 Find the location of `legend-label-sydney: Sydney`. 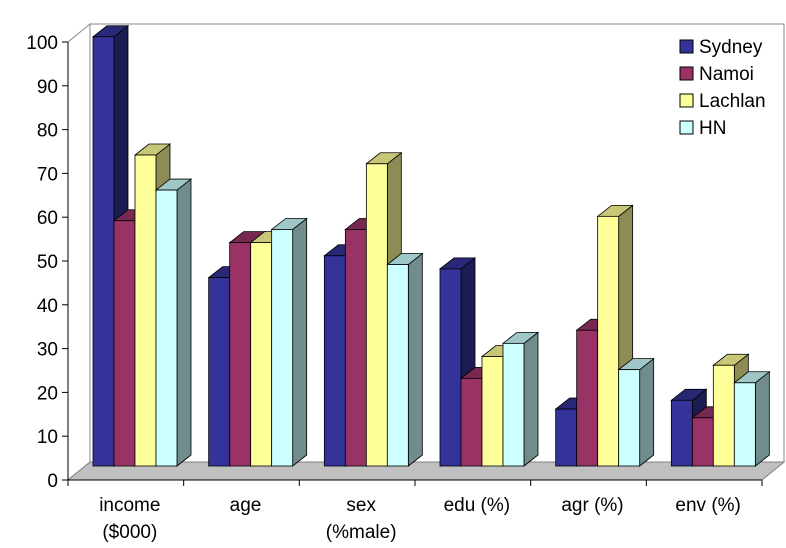

legend-label-sydney: Sydney is located at coordinates (731, 47).